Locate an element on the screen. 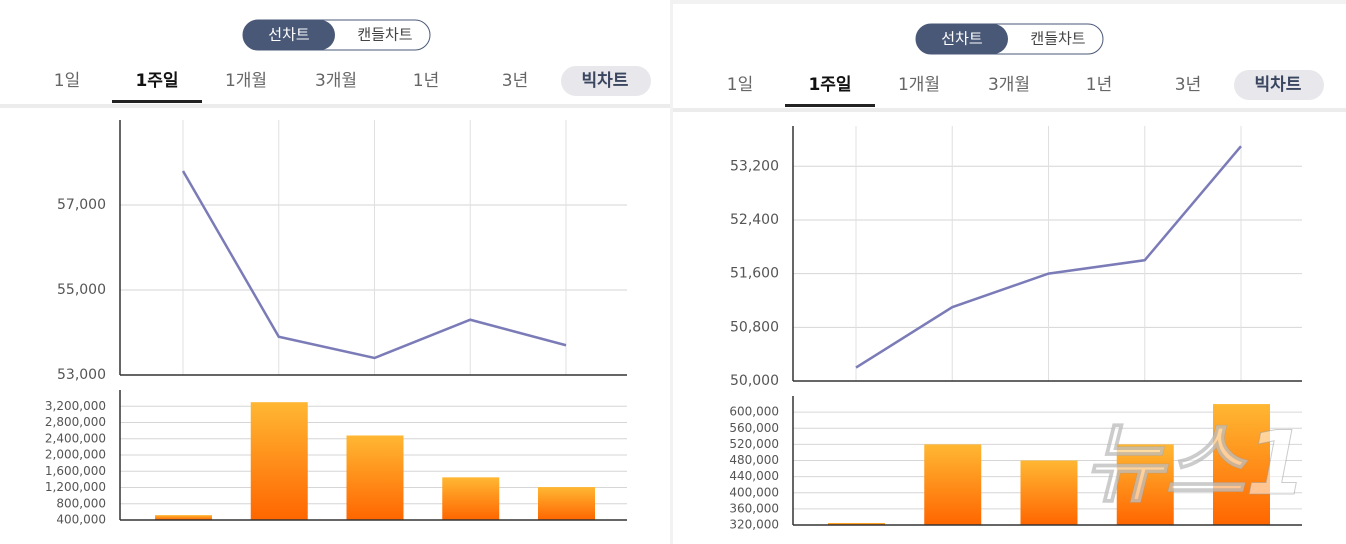 This screenshot has width=1346, height=544. y-tick-label: 1,200,000 is located at coordinates (75, 487).